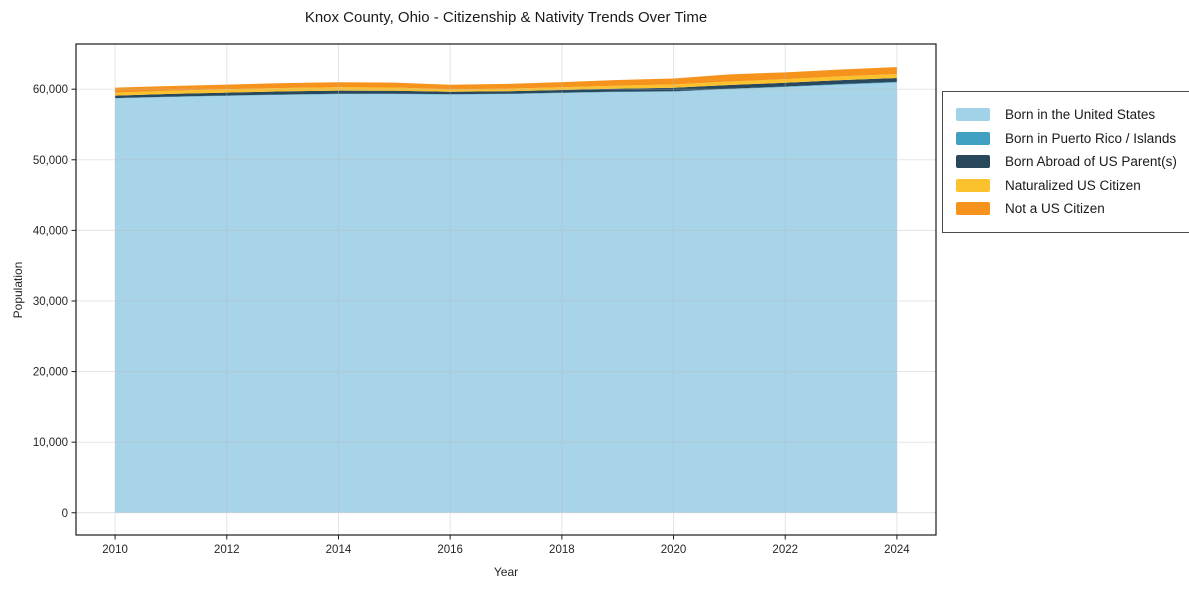 This screenshot has width=1189, height=590. I want to click on legend-item-born-in-puerto-rico-islands: Born in Puerto Rico / Islands, so click(1072, 139).